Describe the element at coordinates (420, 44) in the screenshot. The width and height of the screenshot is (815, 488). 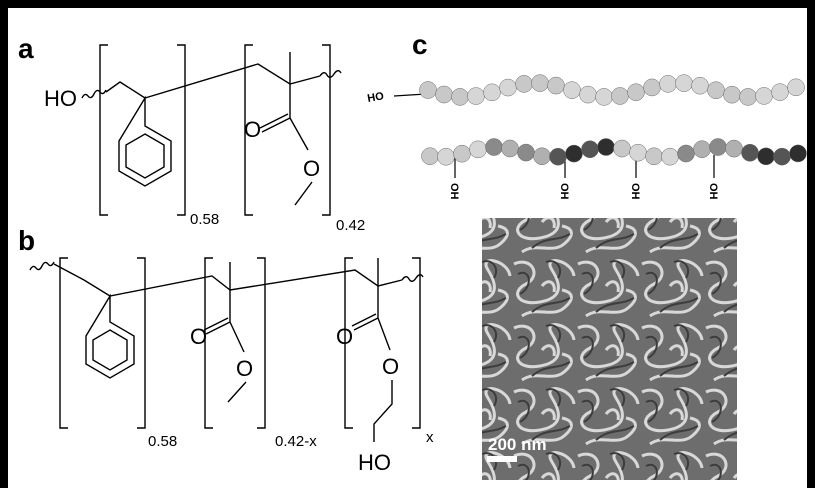
I see `panel-label: c` at that location.